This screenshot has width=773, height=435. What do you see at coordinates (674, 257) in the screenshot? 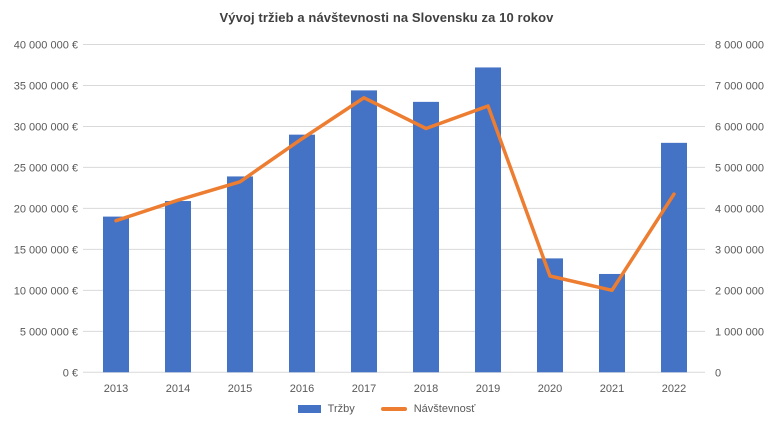
I see `bar-2022` at bounding box center [674, 257].